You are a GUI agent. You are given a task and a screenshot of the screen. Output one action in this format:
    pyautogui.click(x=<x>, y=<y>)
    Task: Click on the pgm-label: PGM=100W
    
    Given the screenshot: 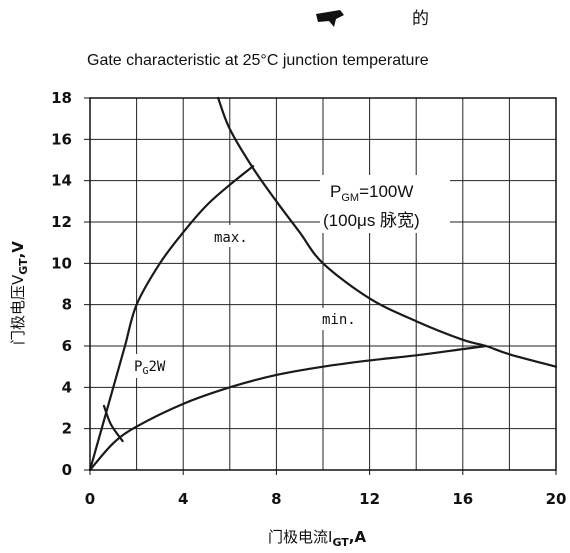 What is the action you would take?
    pyautogui.click(x=371, y=193)
    